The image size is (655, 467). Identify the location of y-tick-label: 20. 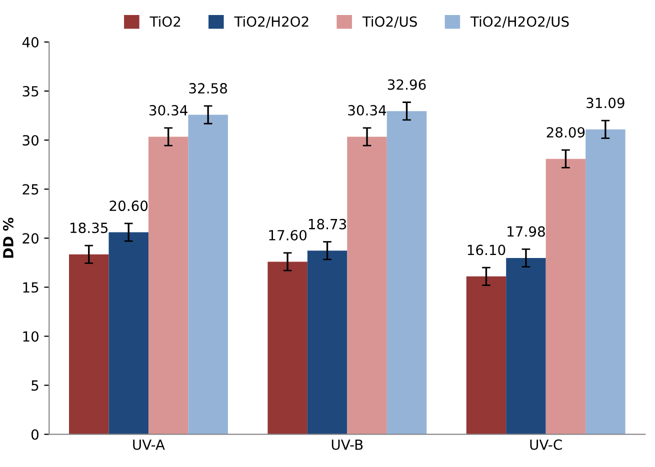
(30, 238).